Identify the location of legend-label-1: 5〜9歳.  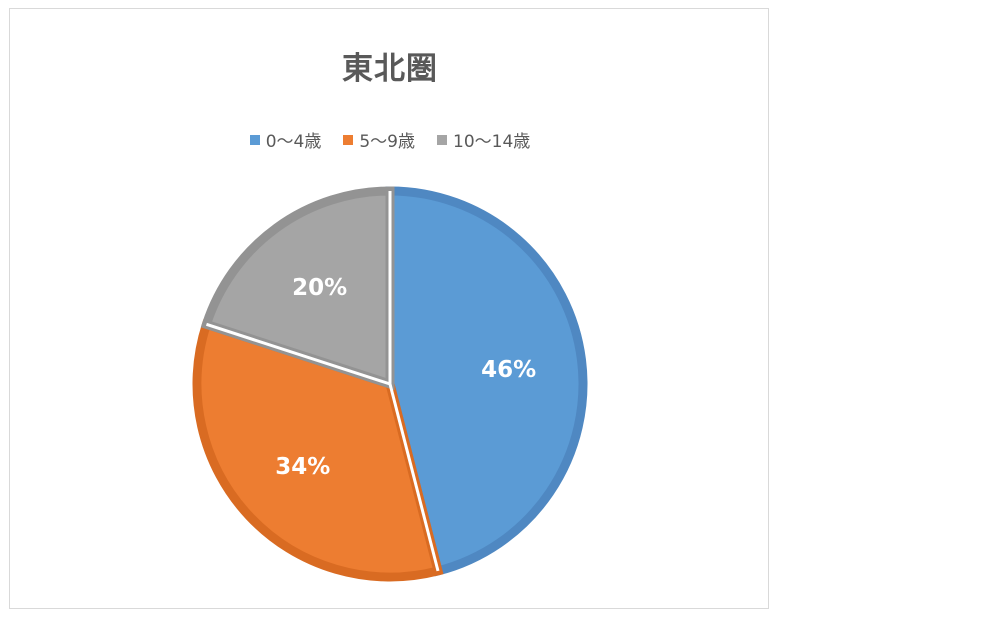
(387, 142).